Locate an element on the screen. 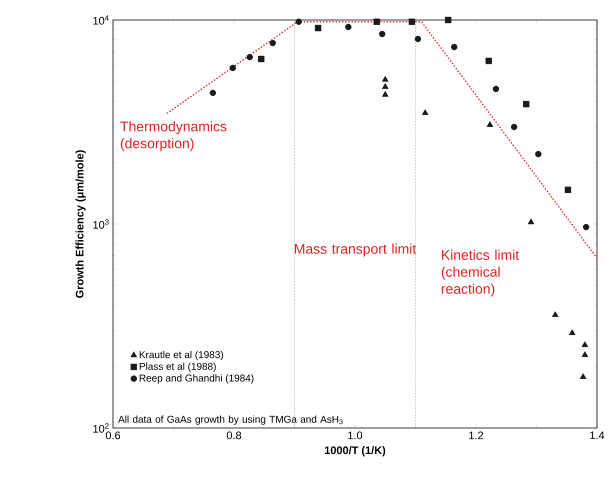 This screenshot has width=610, height=489. legend-label: Plass et al (1988) is located at coordinates (178, 367).